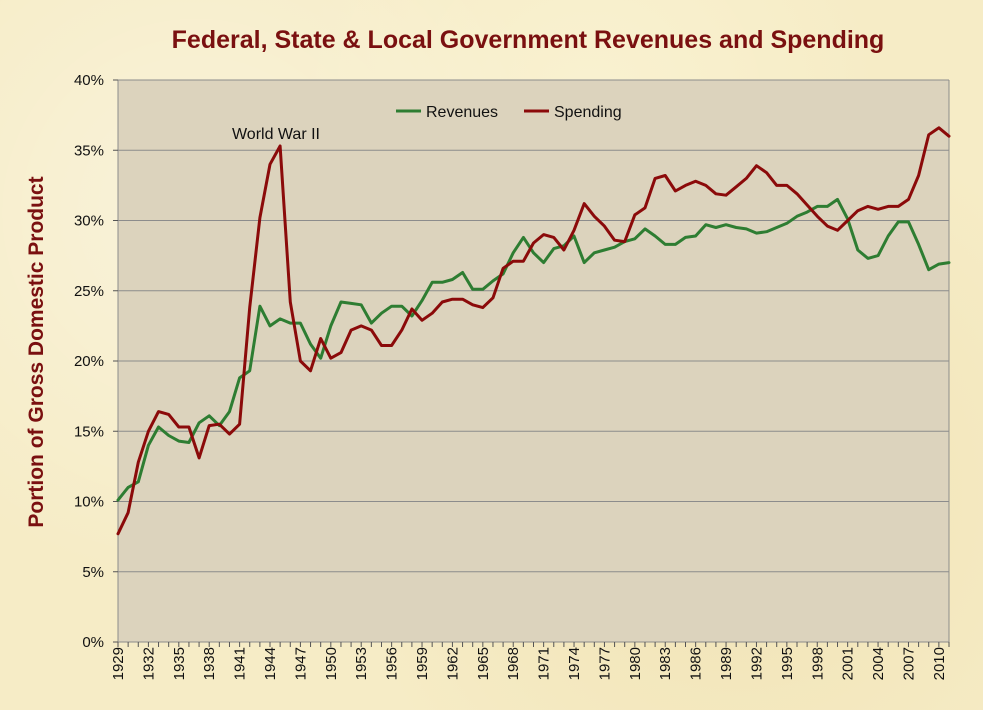  What do you see at coordinates (89, 502) in the screenshot?
I see `y-tick-label: 10%` at bounding box center [89, 502].